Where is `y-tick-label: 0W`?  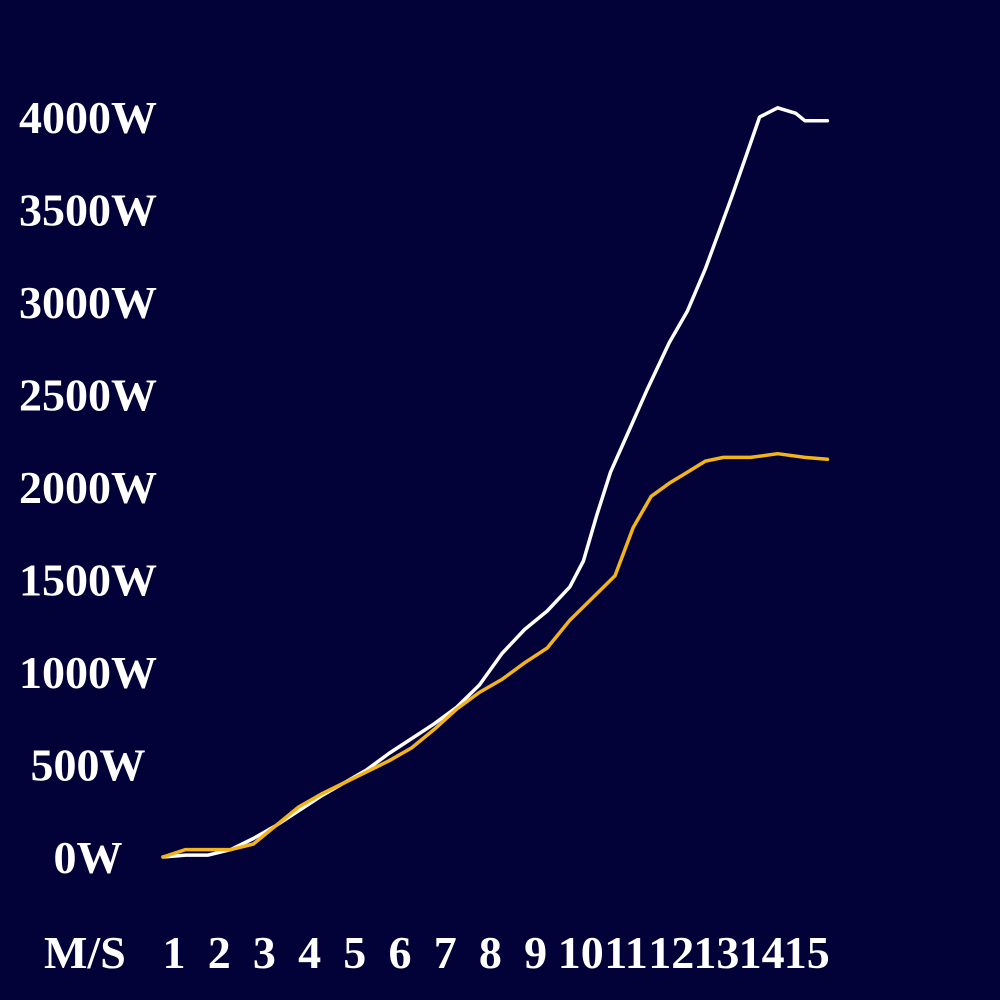
y-tick-label: 0W is located at coordinates (88, 857).